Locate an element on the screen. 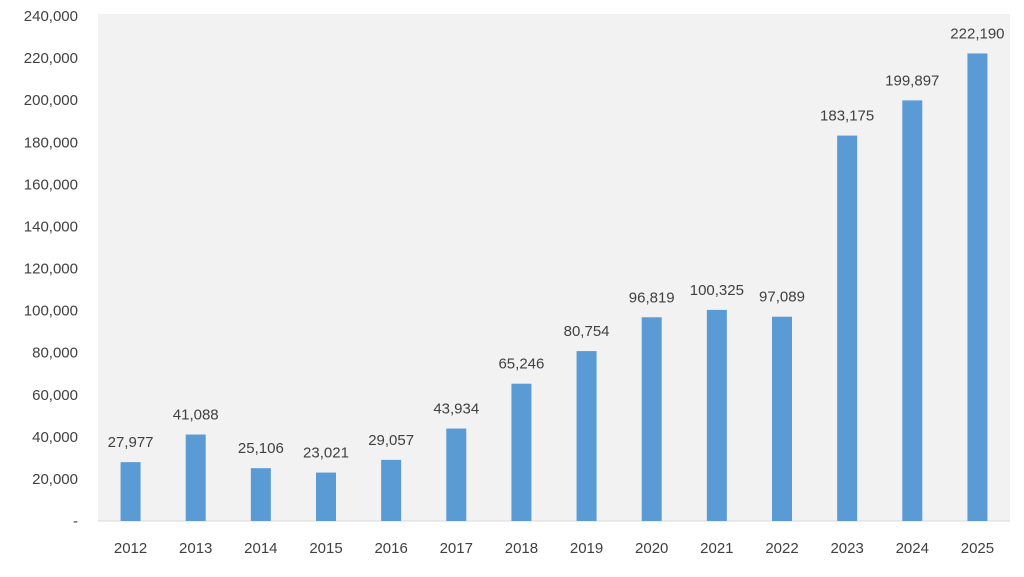 The image size is (1024, 577). x-tick-label: 2025 is located at coordinates (977, 548).